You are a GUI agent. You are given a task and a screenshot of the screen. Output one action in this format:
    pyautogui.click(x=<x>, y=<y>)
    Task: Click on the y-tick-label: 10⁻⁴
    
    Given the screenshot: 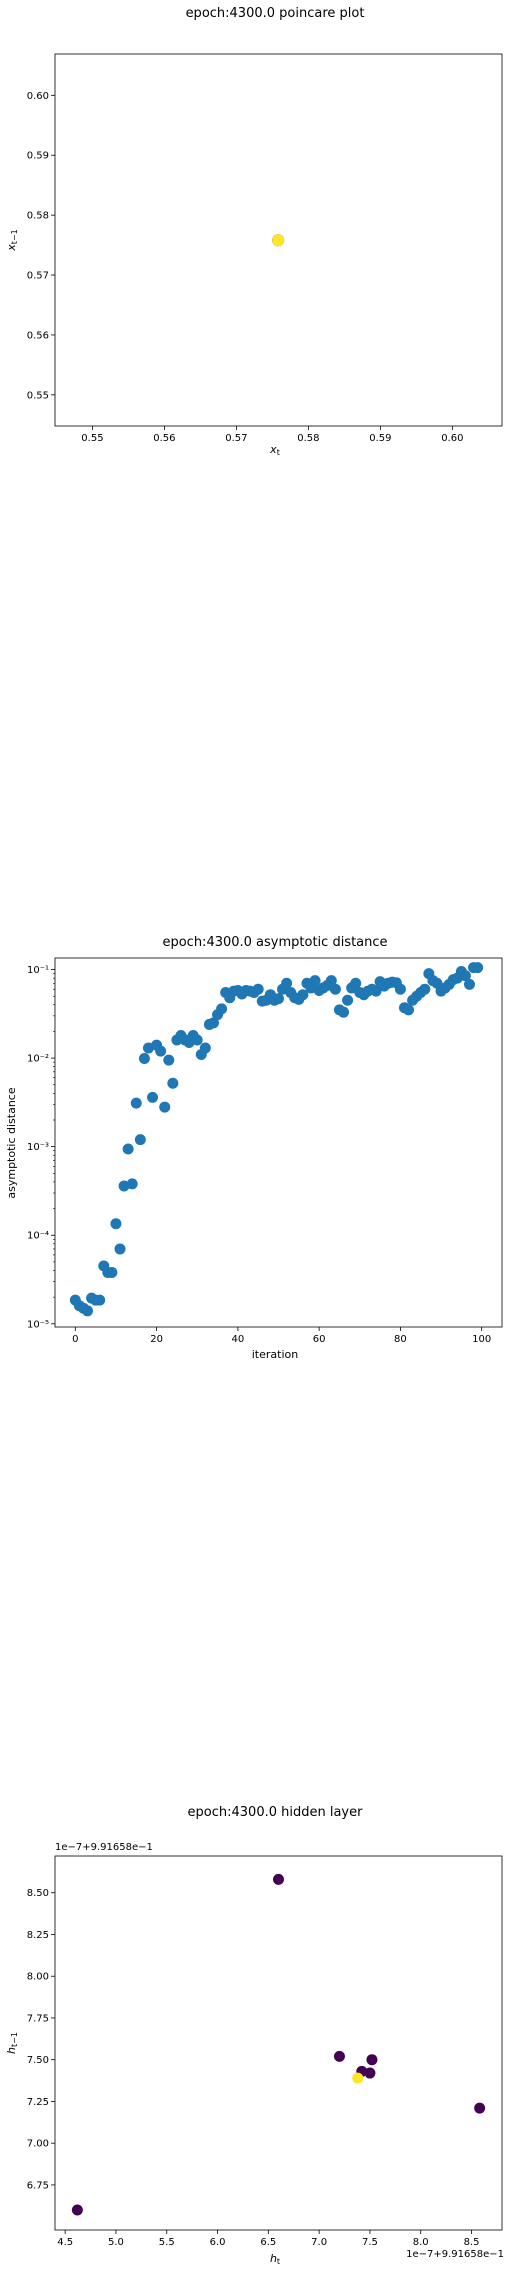 What is the action you would take?
    pyautogui.click(x=38, y=1236)
    